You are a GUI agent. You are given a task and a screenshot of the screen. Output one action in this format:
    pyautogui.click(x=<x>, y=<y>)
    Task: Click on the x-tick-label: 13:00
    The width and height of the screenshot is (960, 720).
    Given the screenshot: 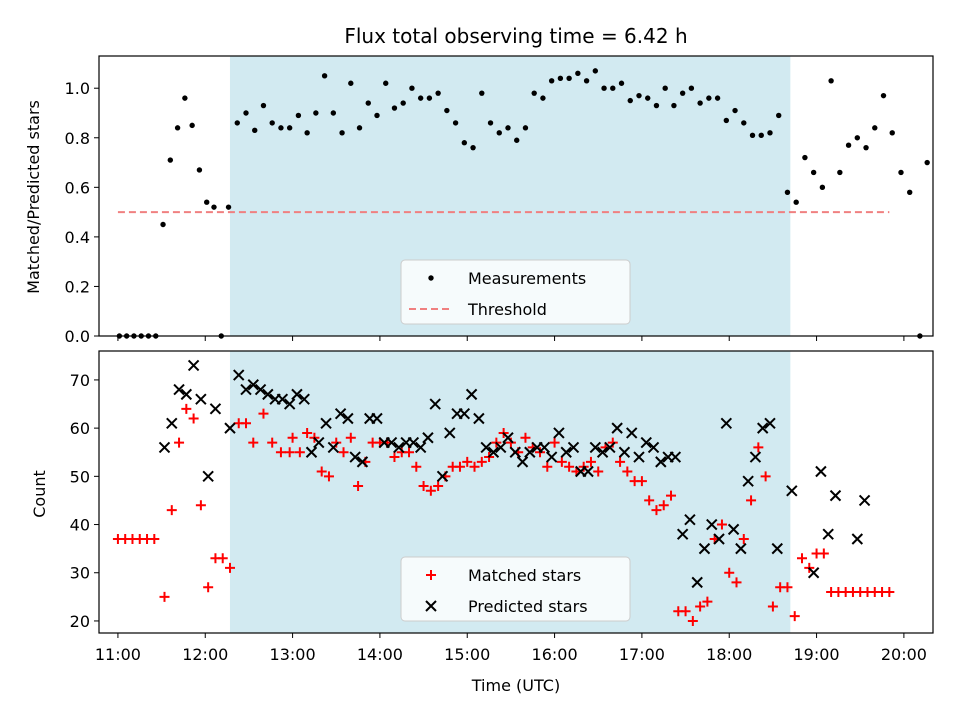 What is the action you would take?
    pyautogui.click(x=293, y=654)
    